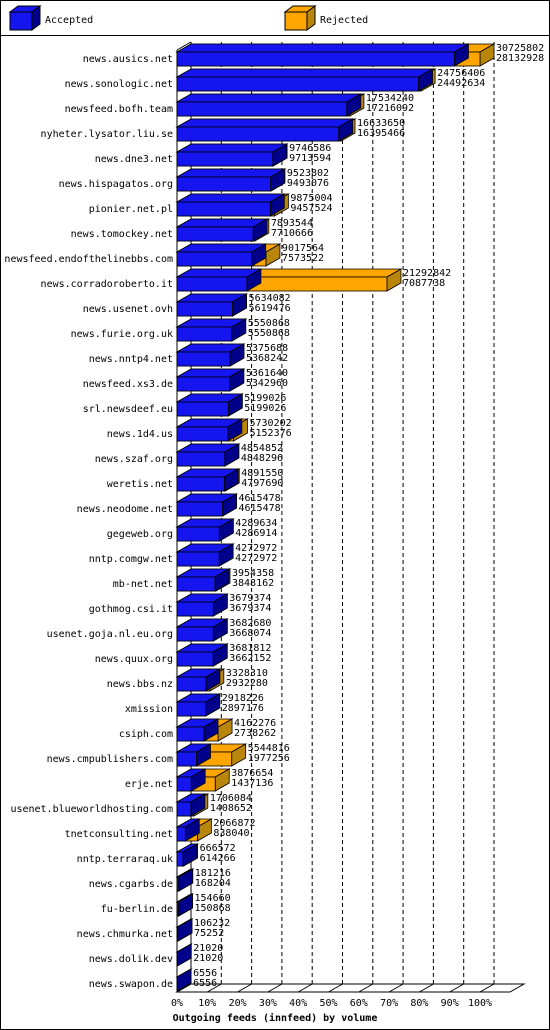 The height and width of the screenshot is (1030, 550). What do you see at coordinates (205, 973) in the screenshot?
I see `value-label: 6556` at bounding box center [205, 973].